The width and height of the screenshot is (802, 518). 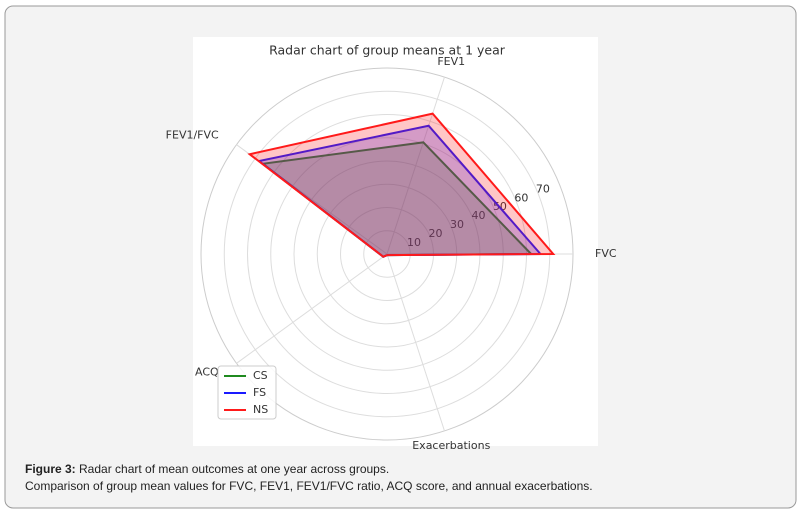 I want to click on radial-tick-label: 70, so click(x=543, y=188).